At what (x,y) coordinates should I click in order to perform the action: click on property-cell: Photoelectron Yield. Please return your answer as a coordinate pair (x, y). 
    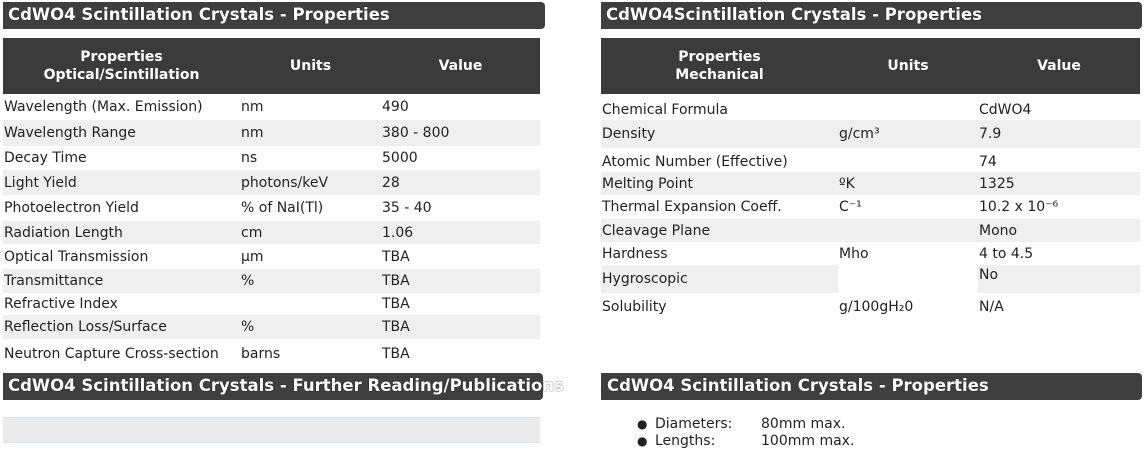
    Looking at the image, I should click on (71, 208).